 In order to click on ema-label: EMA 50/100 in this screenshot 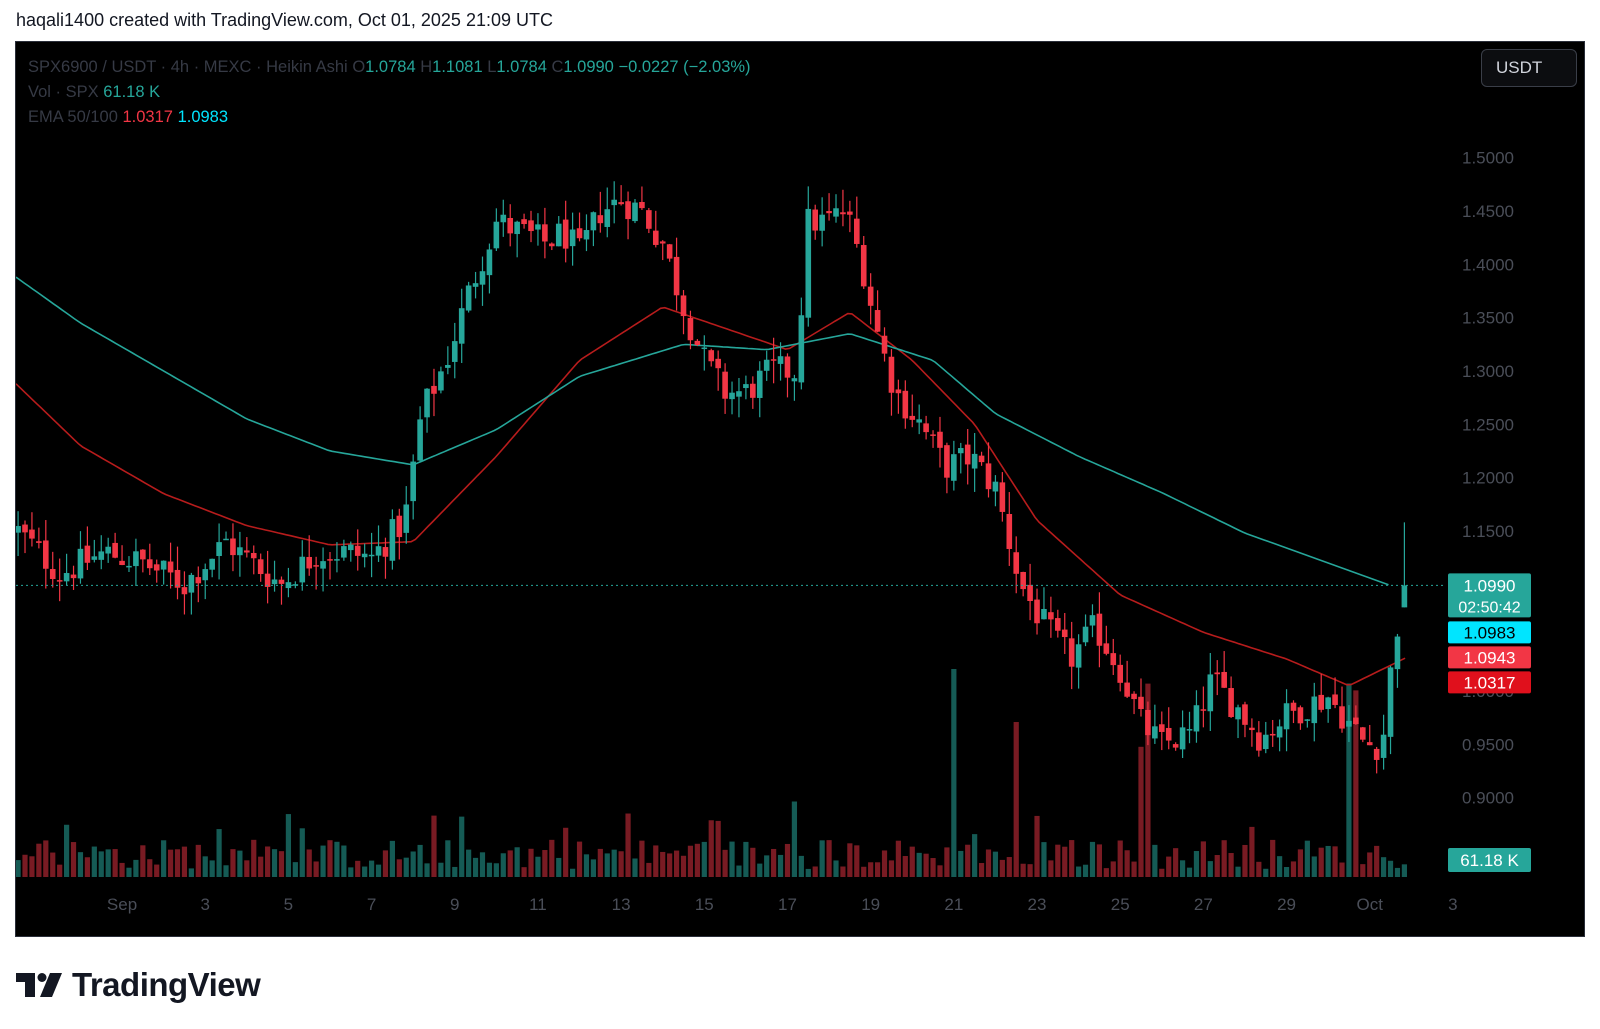, I will do `click(73, 117)`.